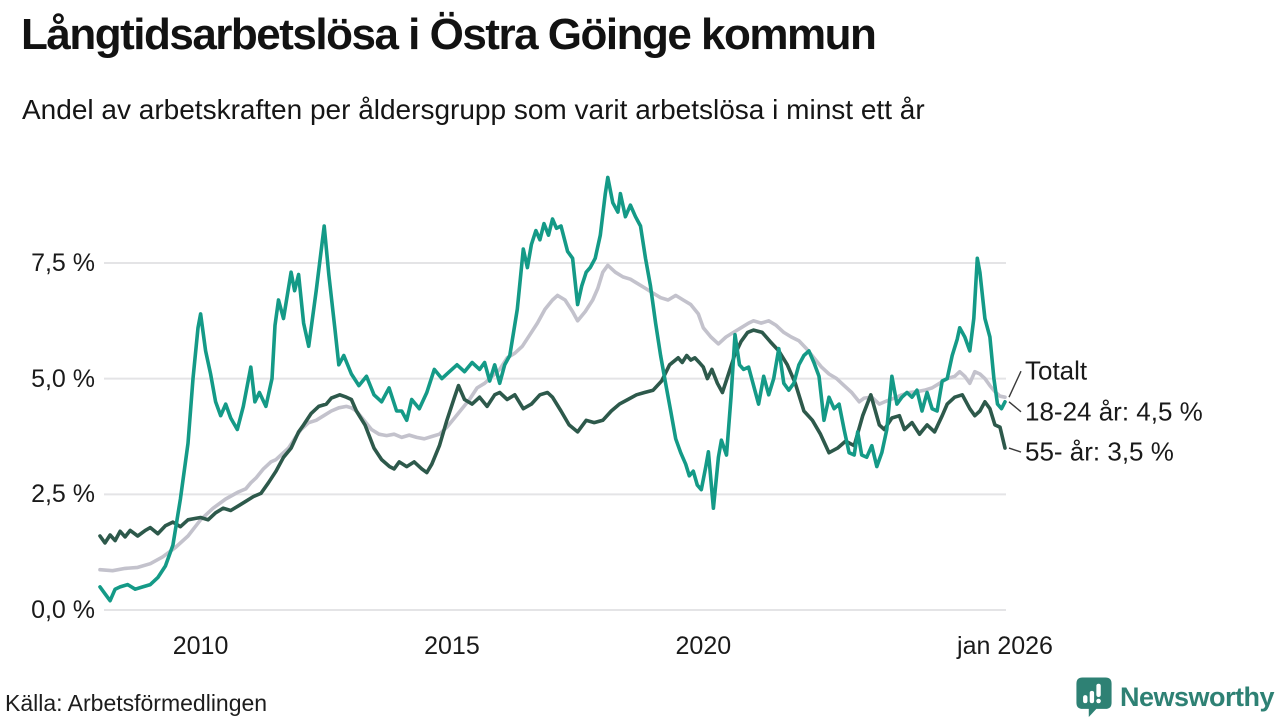  Describe the element at coordinates (63, 494) in the screenshot. I see `y-axis-tick-label: 2,5 %` at that location.